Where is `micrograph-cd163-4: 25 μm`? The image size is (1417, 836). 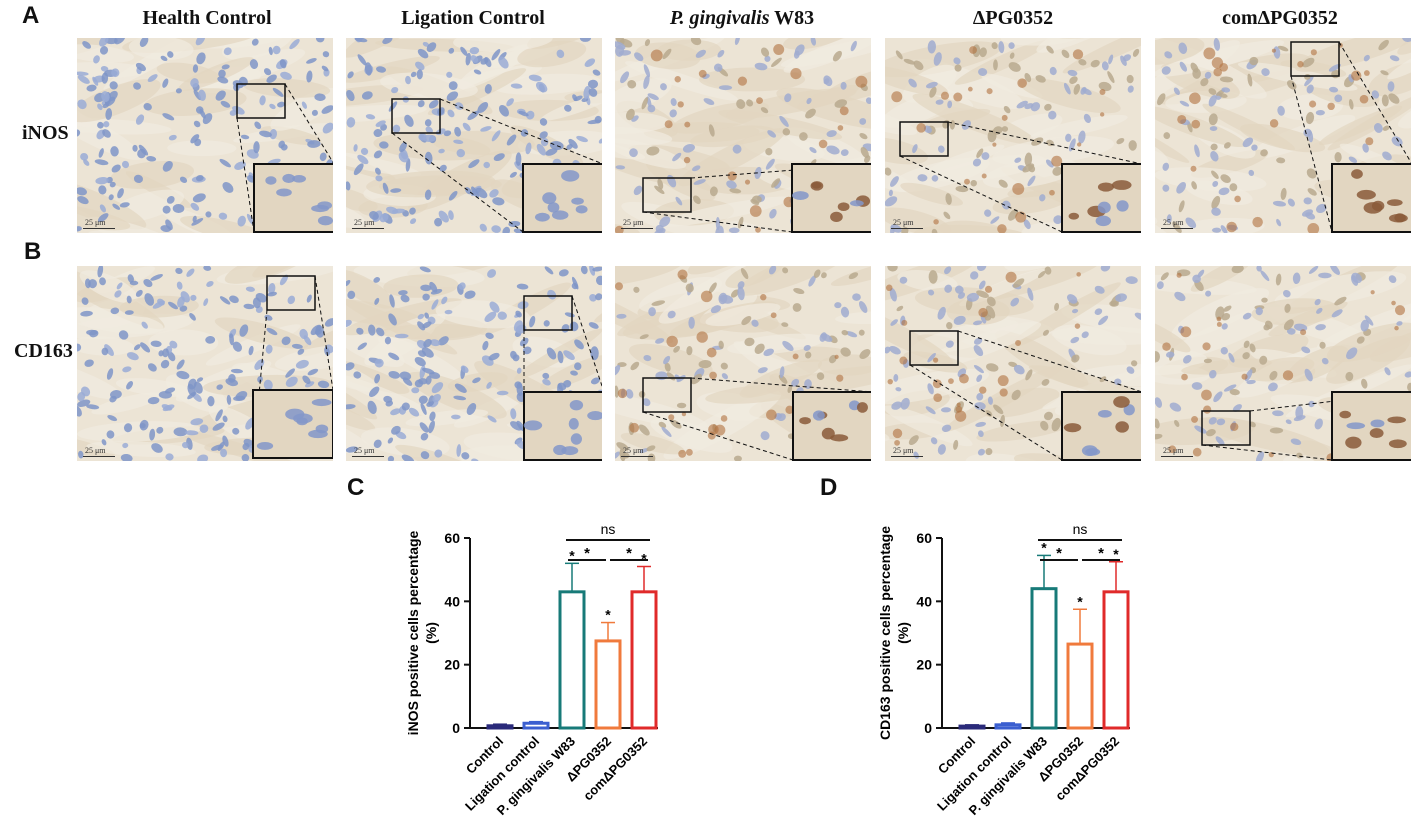 micrograph-cd163-4: 25 μm is located at coordinates (1013, 363).